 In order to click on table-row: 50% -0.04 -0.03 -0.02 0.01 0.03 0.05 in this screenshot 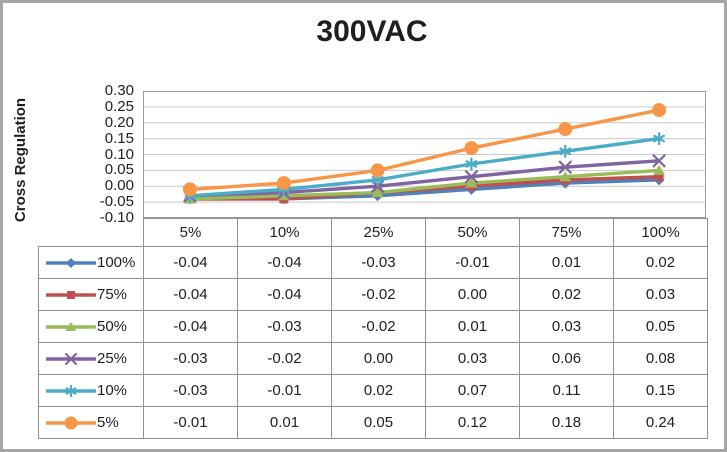, I will do `click(373, 326)`.